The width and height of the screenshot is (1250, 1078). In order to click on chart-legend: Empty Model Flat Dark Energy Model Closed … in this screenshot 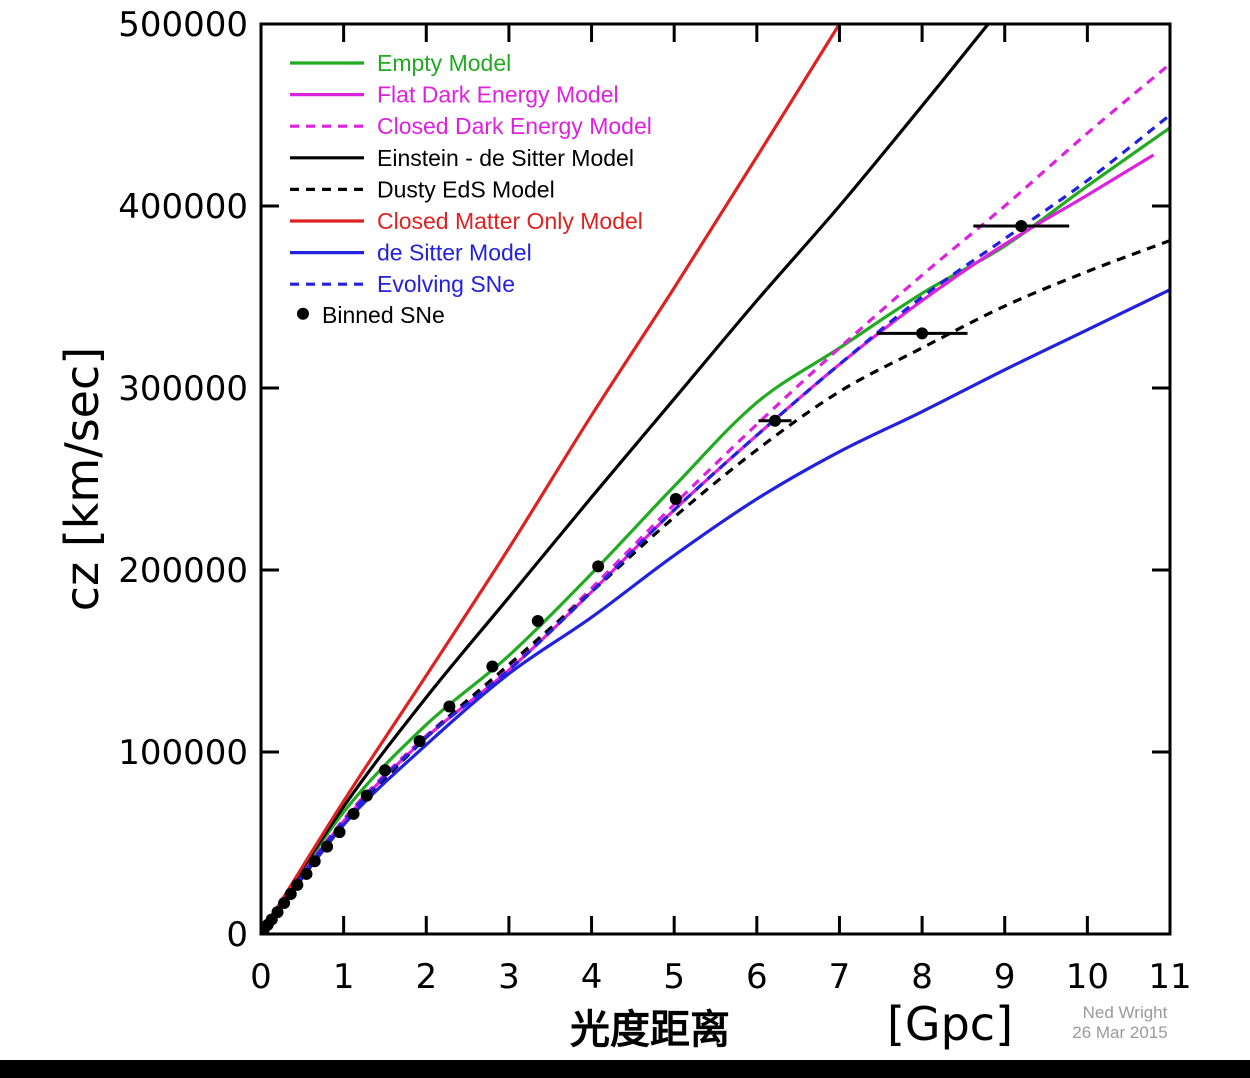, I will do `click(471, 189)`.